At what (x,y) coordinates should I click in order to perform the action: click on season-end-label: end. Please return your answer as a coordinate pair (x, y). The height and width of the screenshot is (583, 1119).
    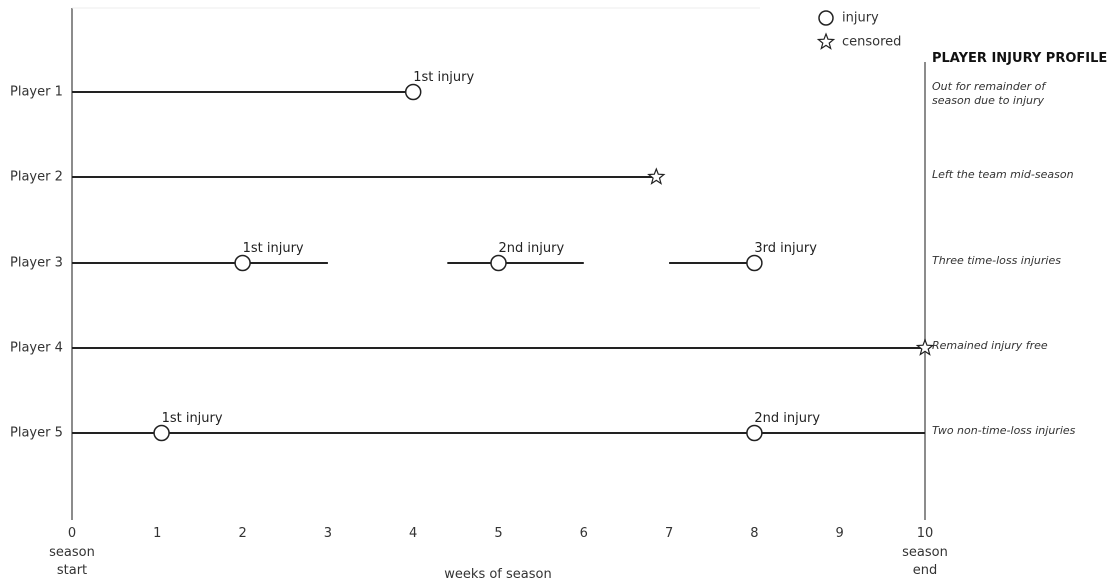
    Looking at the image, I should click on (925, 570).